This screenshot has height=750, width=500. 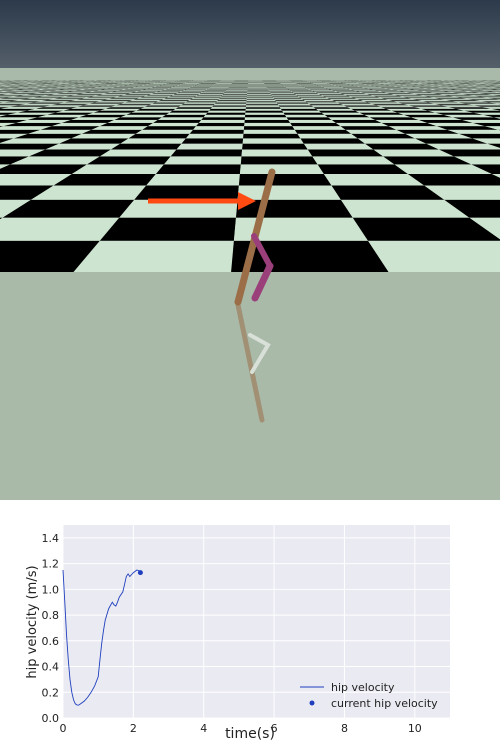 I want to click on y-tick-label: 0.0, so click(x=51, y=718).